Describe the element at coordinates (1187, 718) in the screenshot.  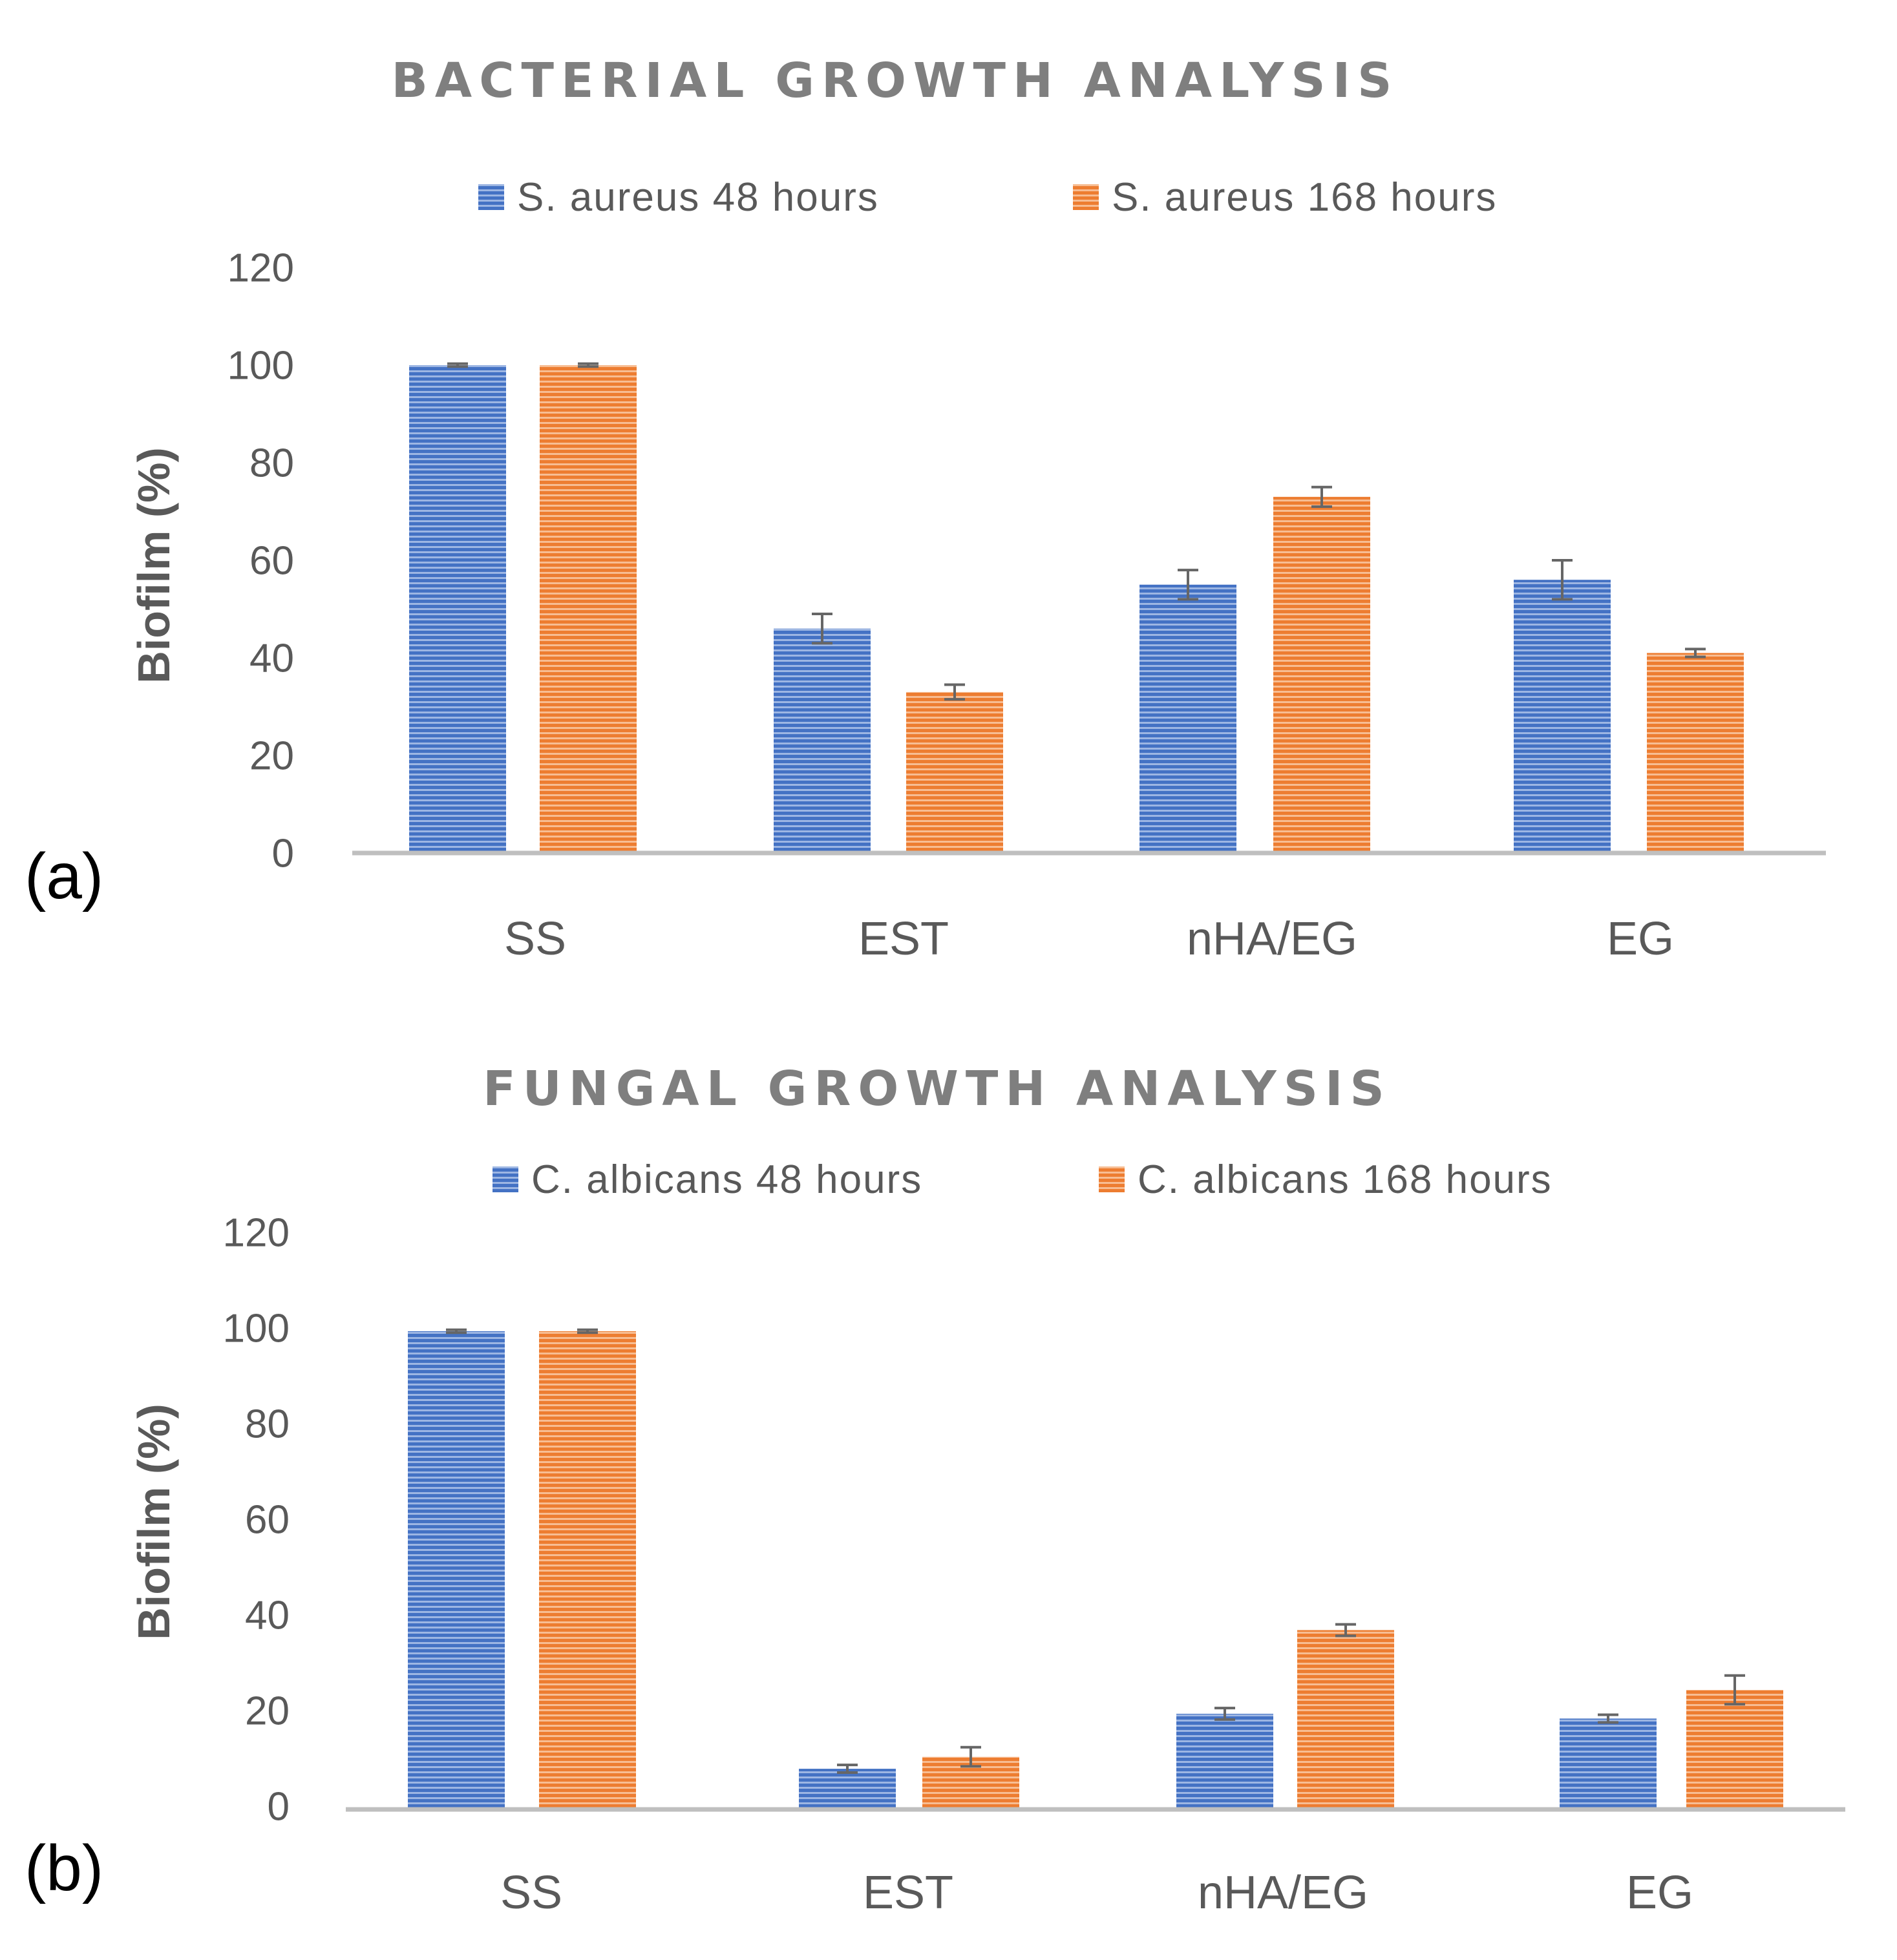
I see `chart-a-bar-48h-nha-eg` at that location.